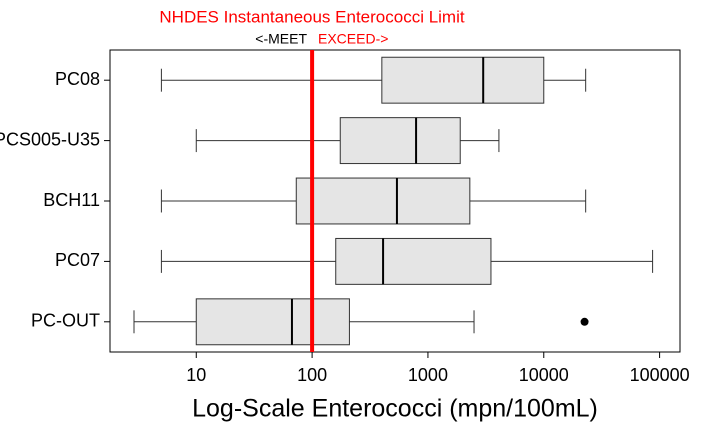 This screenshot has width=713, height=430. I want to click on x-tick-label: 100000, so click(660, 375).